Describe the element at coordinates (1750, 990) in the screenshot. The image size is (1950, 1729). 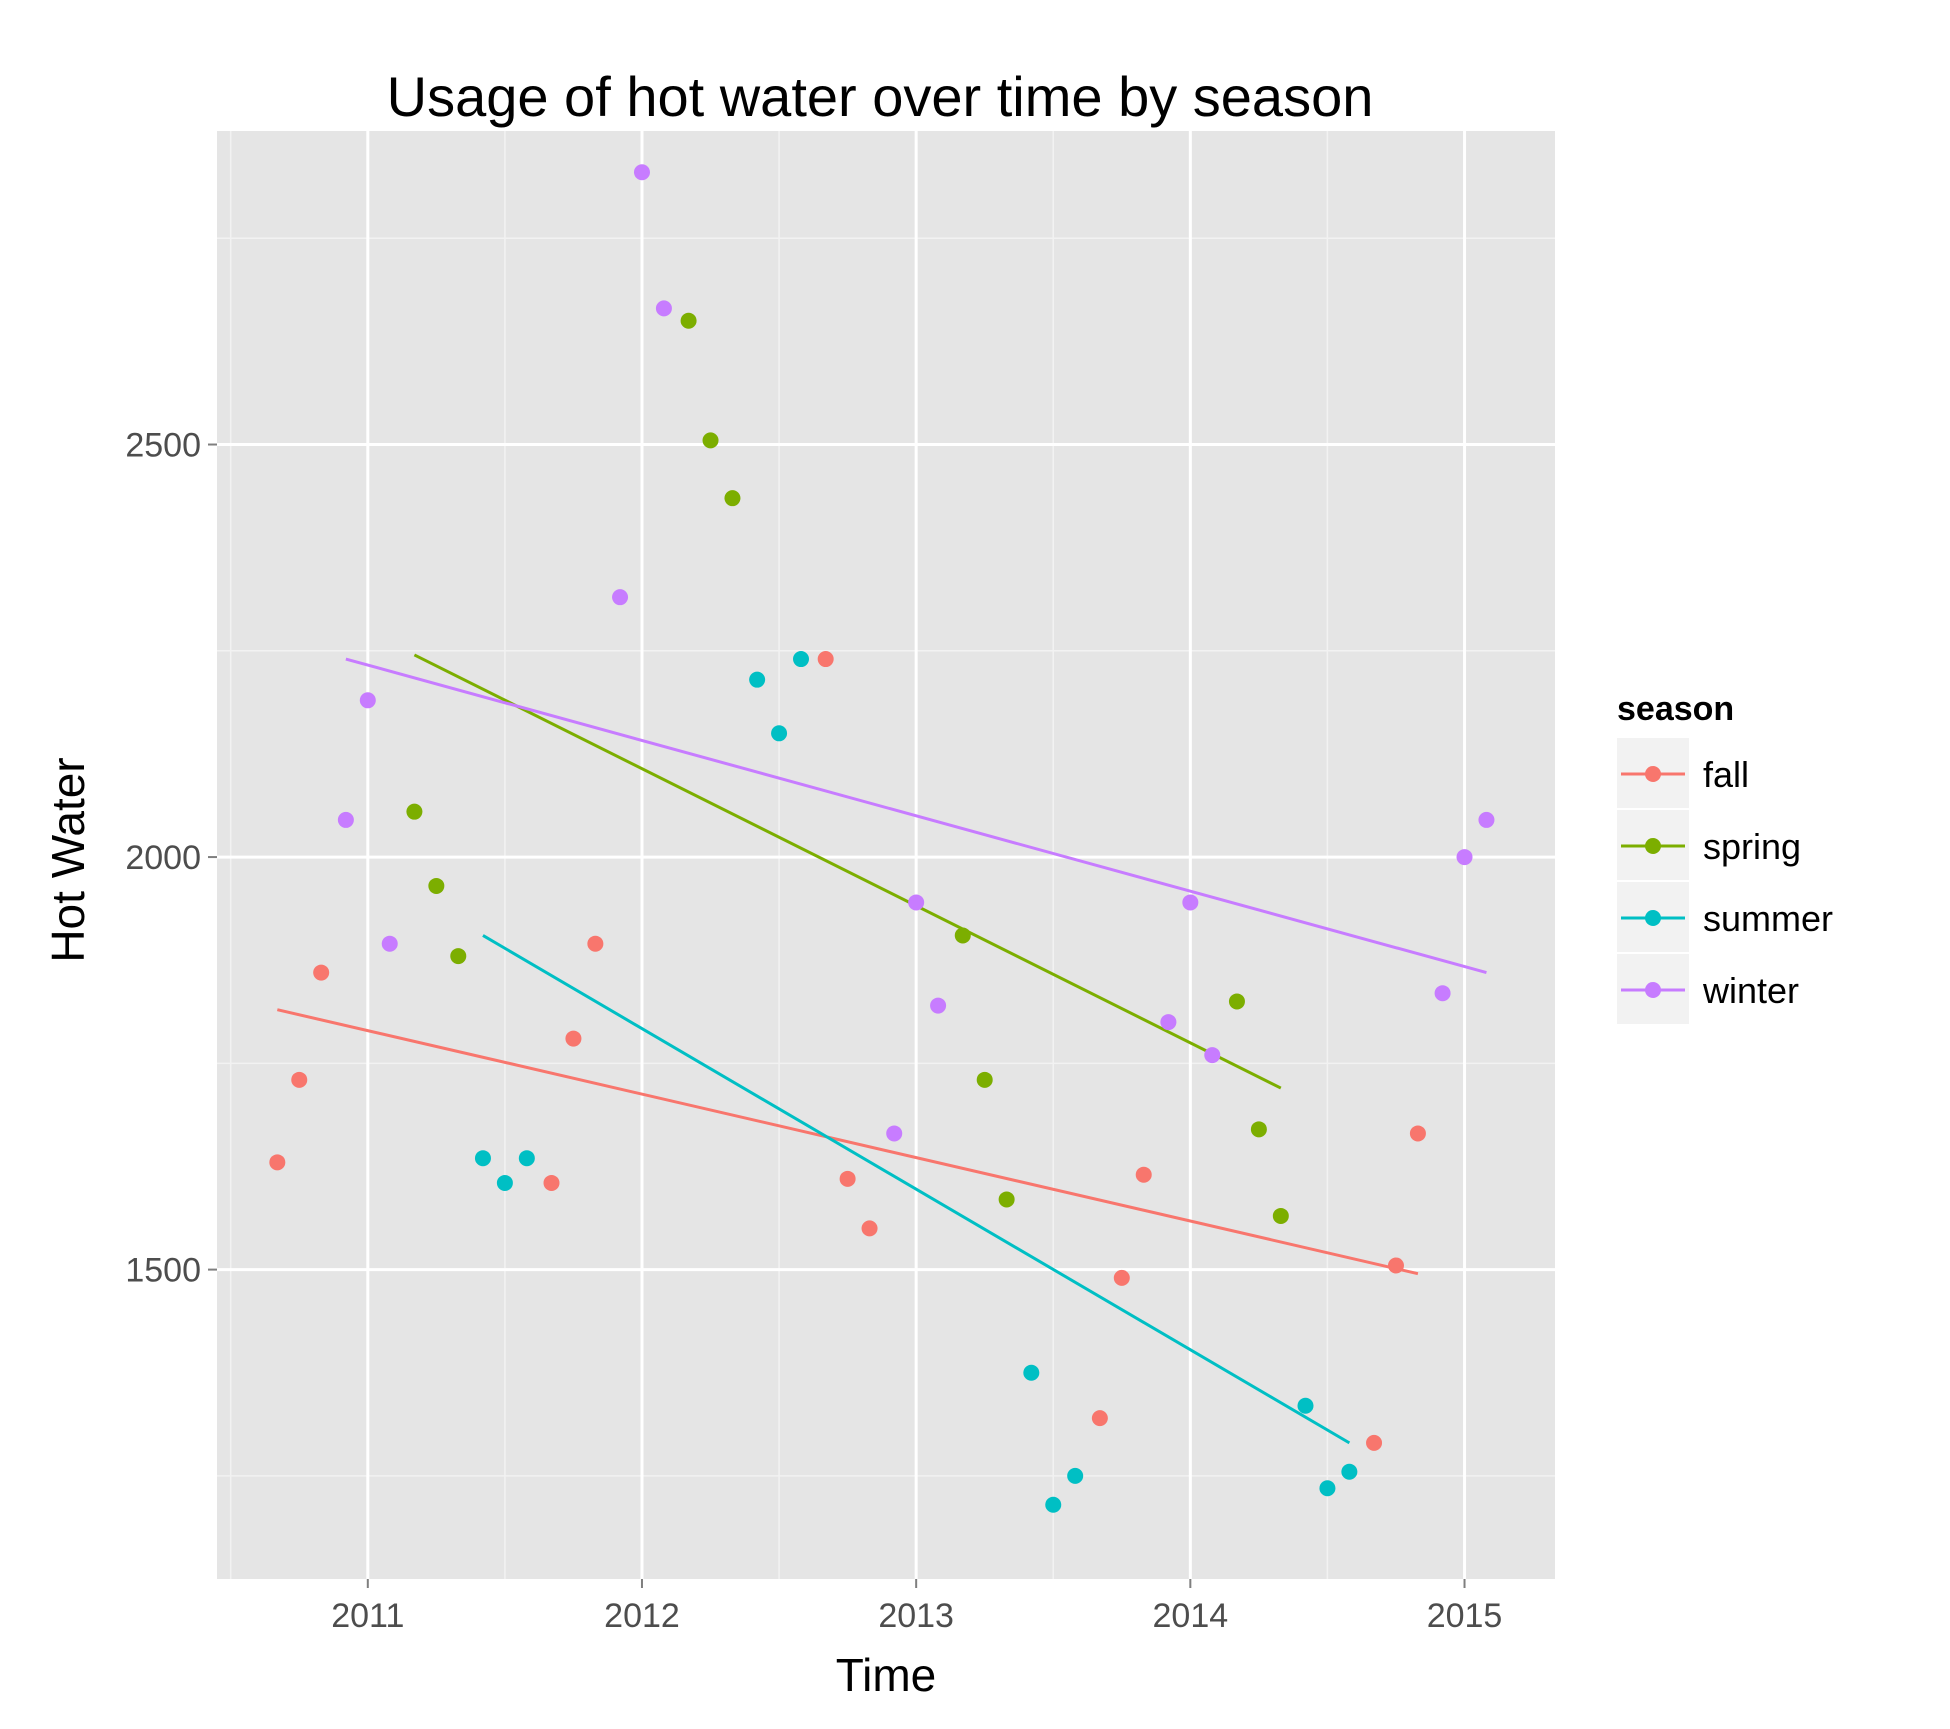
I see `legend-label-winter: winter` at that location.